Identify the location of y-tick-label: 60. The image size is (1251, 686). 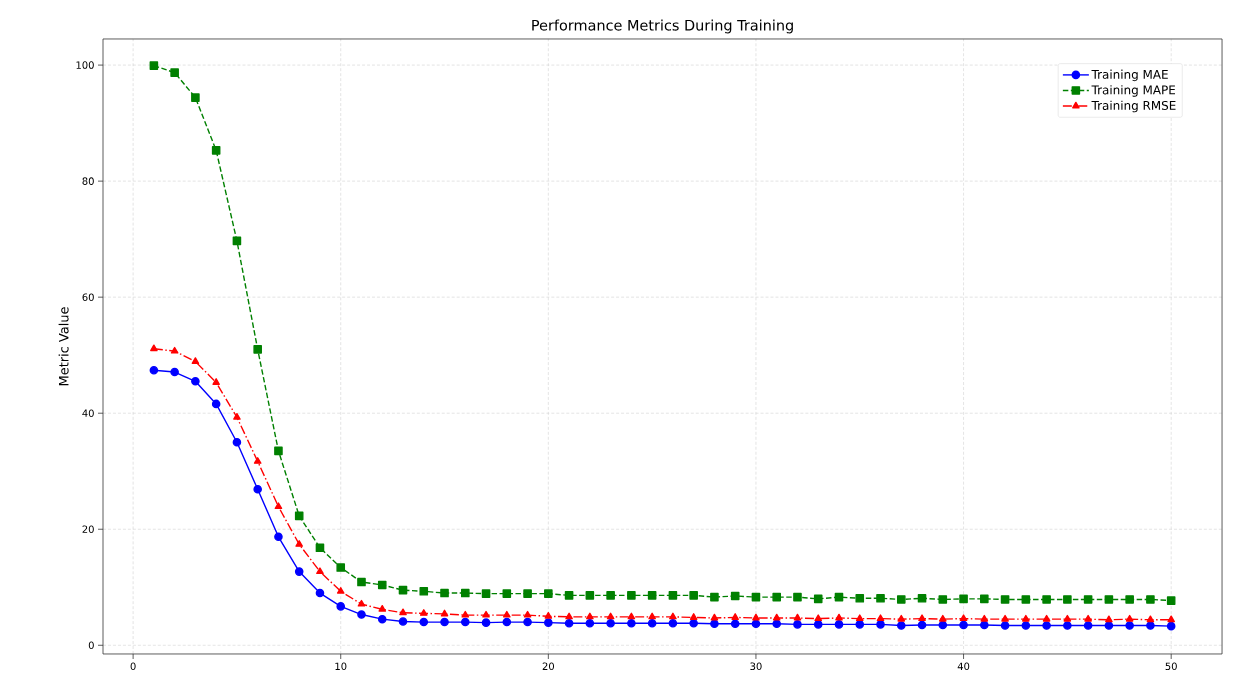
(88, 297).